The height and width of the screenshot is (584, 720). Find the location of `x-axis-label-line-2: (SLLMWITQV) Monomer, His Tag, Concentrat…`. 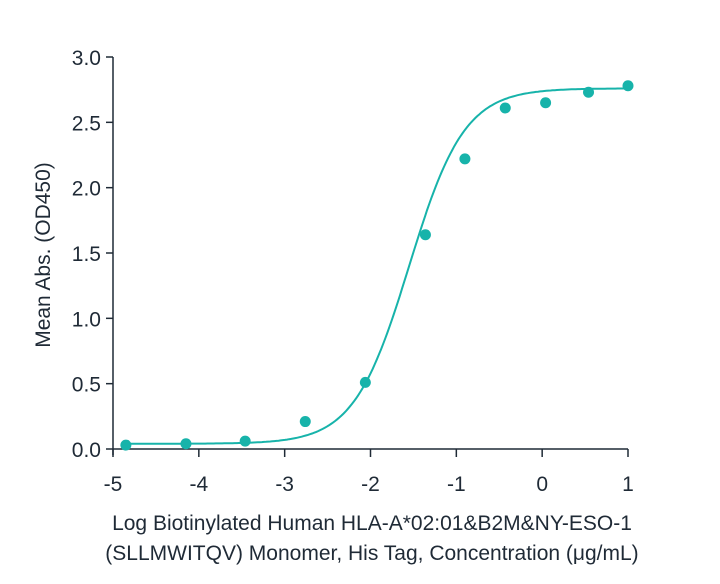

x-axis-label-line-2: (SLLMWITQV) Monomer, His Tag, Concentrat… is located at coordinates (371, 553).